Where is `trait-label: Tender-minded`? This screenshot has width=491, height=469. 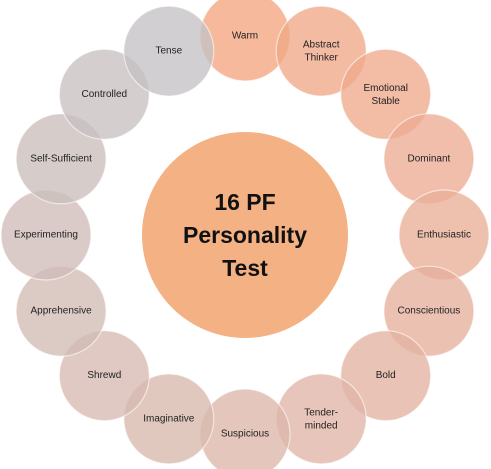 trait-label: Tender-minded is located at coordinates (321, 419).